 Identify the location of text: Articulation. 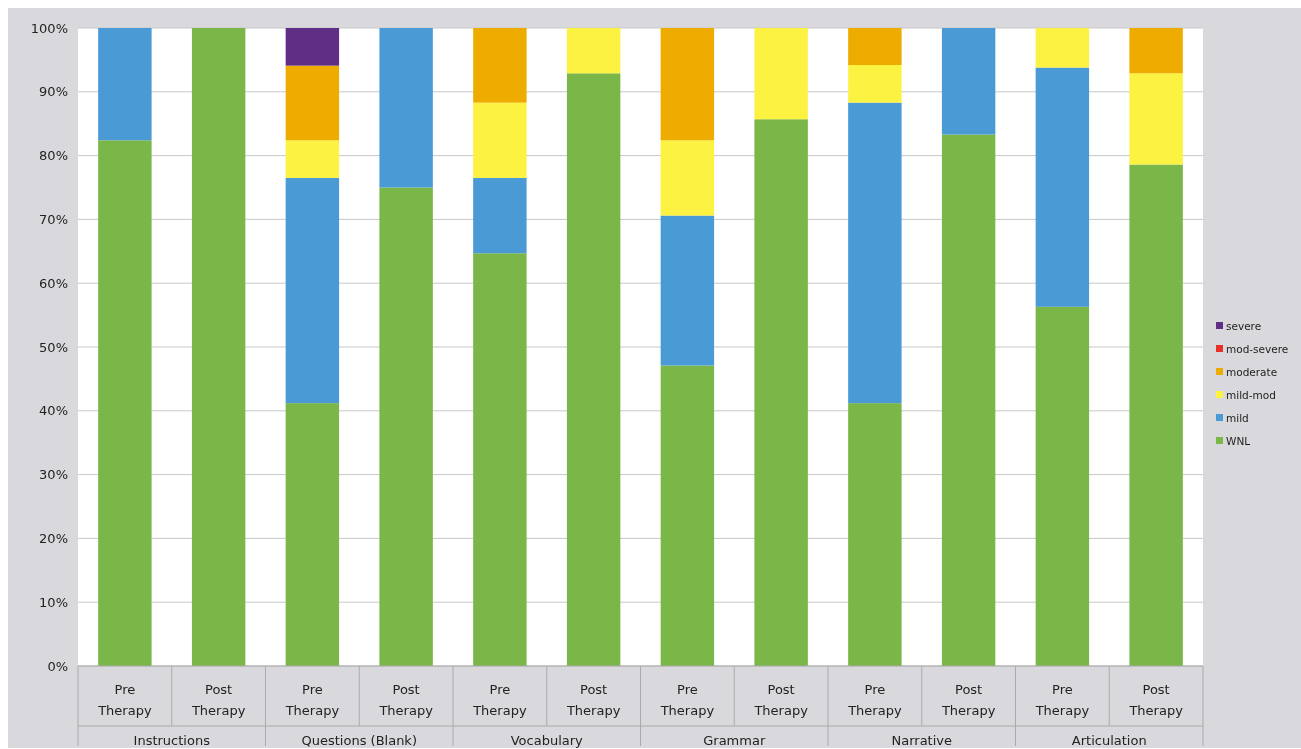
(1109, 740).